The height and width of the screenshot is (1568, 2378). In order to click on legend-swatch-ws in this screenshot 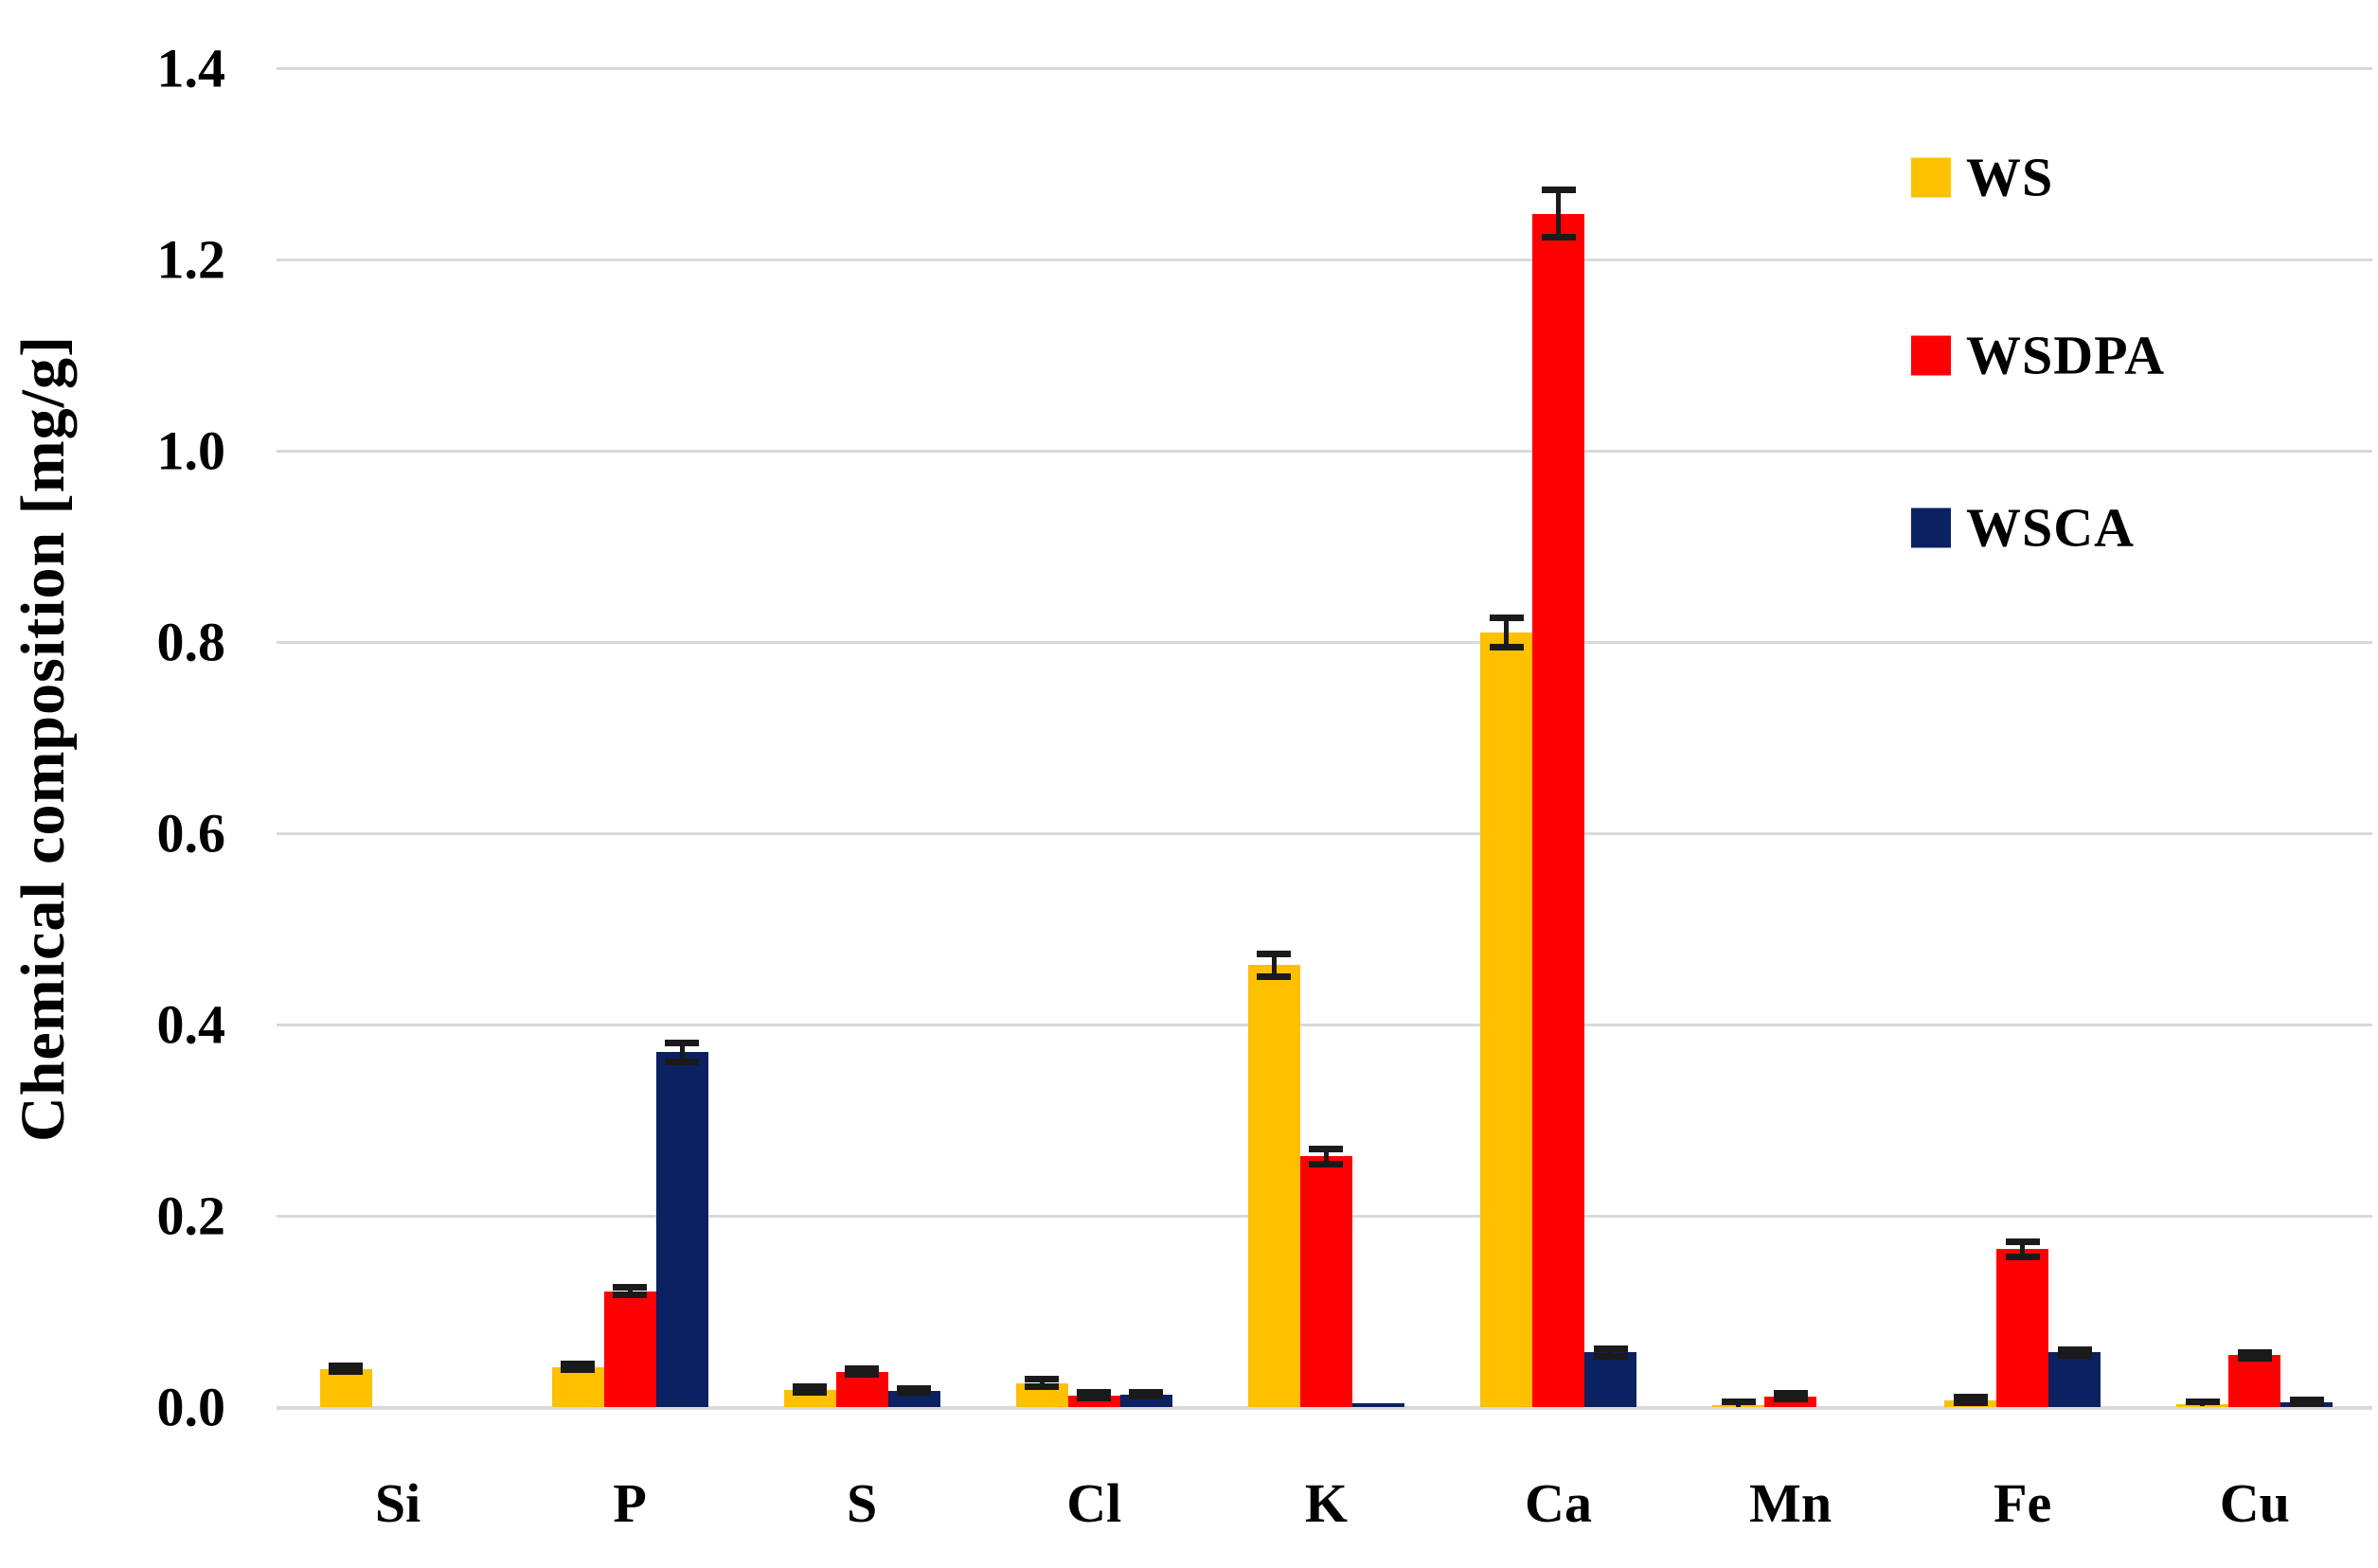, I will do `click(1931, 177)`.